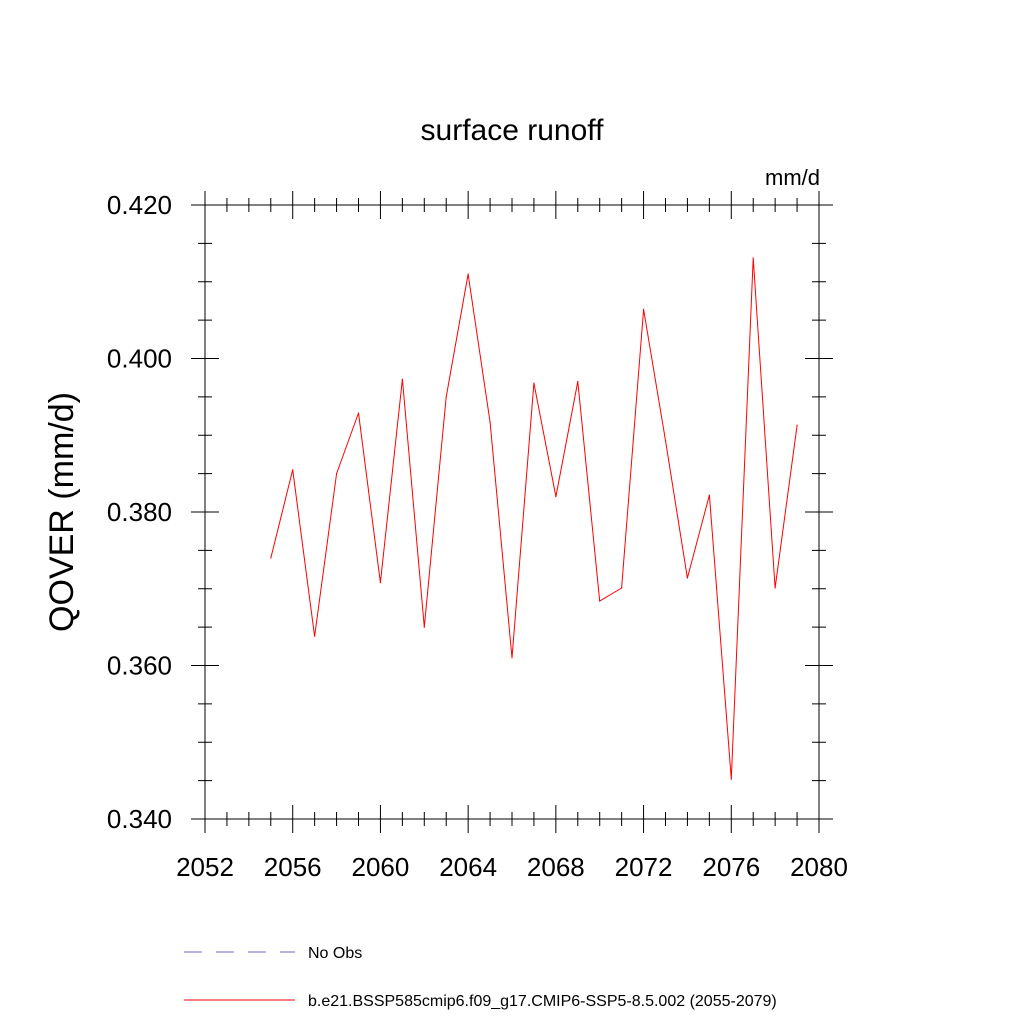  What do you see at coordinates (139, 819) in the screenshot?
I see `y-tick-label: 0.340` at bounding box center [139, 819].